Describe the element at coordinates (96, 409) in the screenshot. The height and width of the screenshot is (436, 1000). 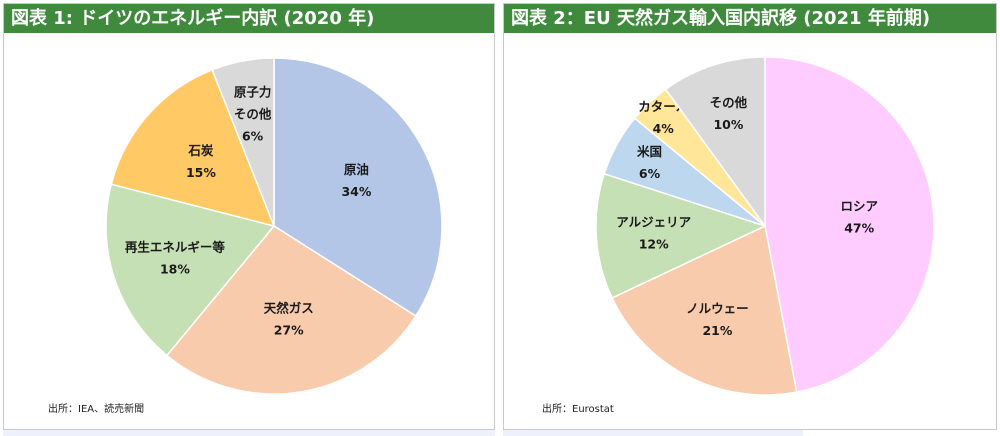
I see `source-note-1: 出所：IEA、読売新聞` at that location.